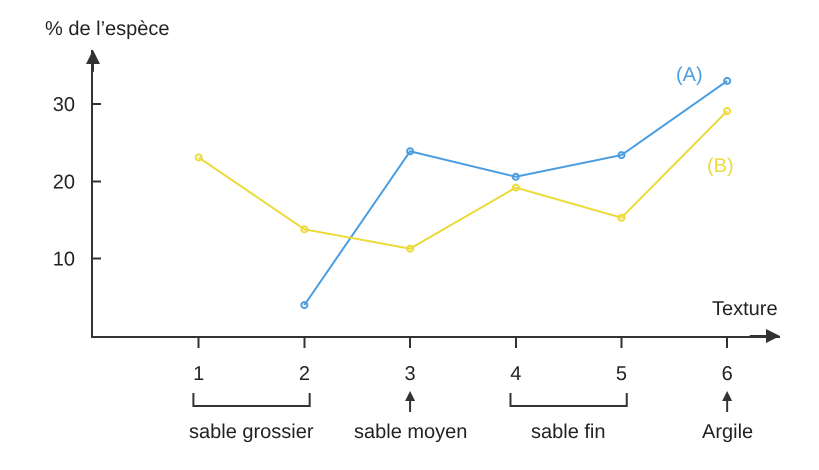  What do you see at coordinates (568, 432) in the screenshot?
I see `text: sable fin` at bounding box center [568, 432].